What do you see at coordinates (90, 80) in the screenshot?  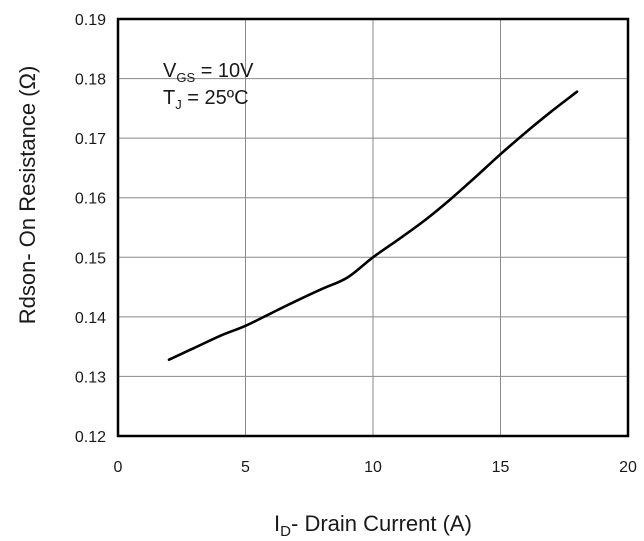 I see `y-tick-label: 0.18` at bounding box center [90, 80].